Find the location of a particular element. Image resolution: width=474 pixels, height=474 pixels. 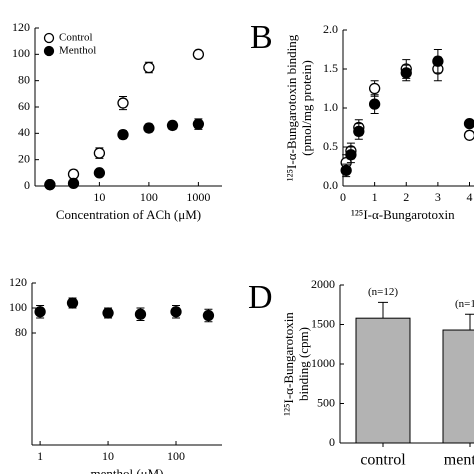

y-axis-label: (pmol/mg protein) is located at coordinates (306, 108).